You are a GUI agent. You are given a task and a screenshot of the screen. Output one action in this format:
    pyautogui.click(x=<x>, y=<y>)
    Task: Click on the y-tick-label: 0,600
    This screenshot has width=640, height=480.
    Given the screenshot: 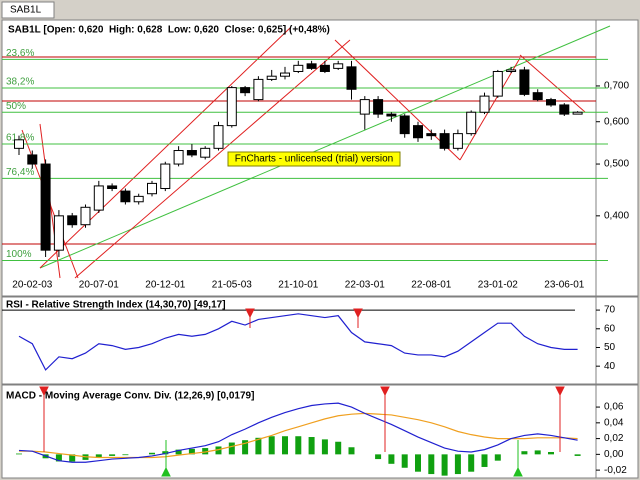 What is the action you would take?
    pyautogui.click(x=616, y=121)
    